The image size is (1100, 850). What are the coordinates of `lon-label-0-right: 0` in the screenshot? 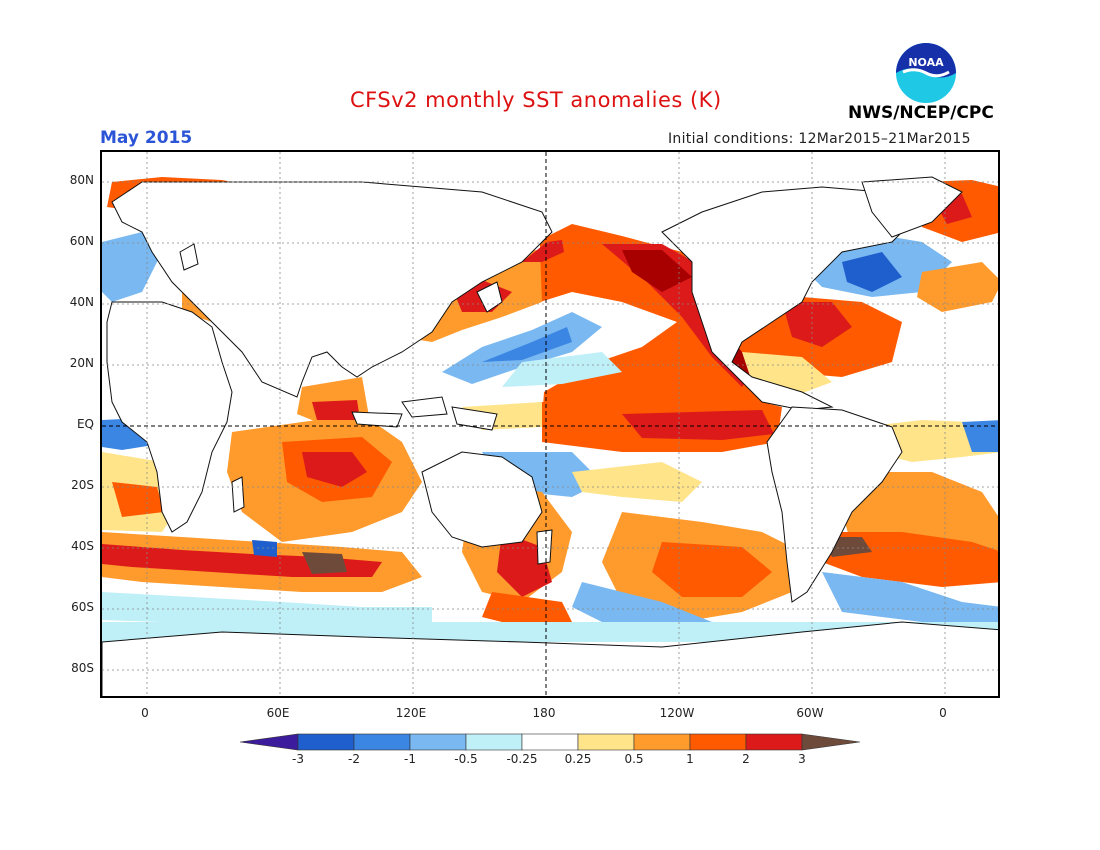 It's located at (943, 713).